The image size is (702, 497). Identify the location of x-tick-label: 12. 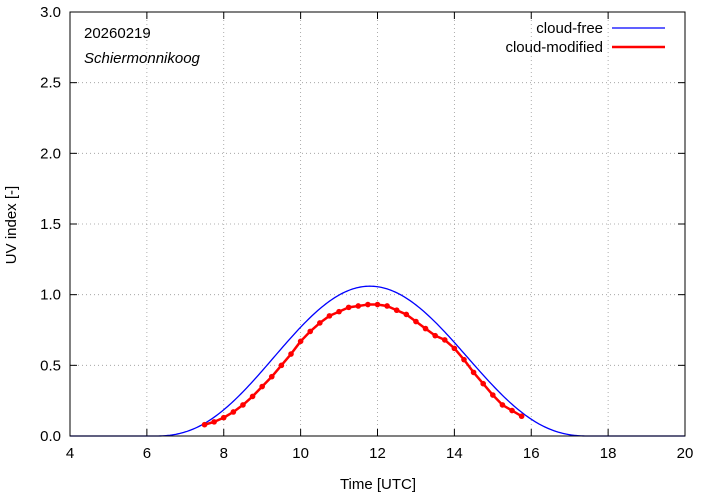
(377, 453).